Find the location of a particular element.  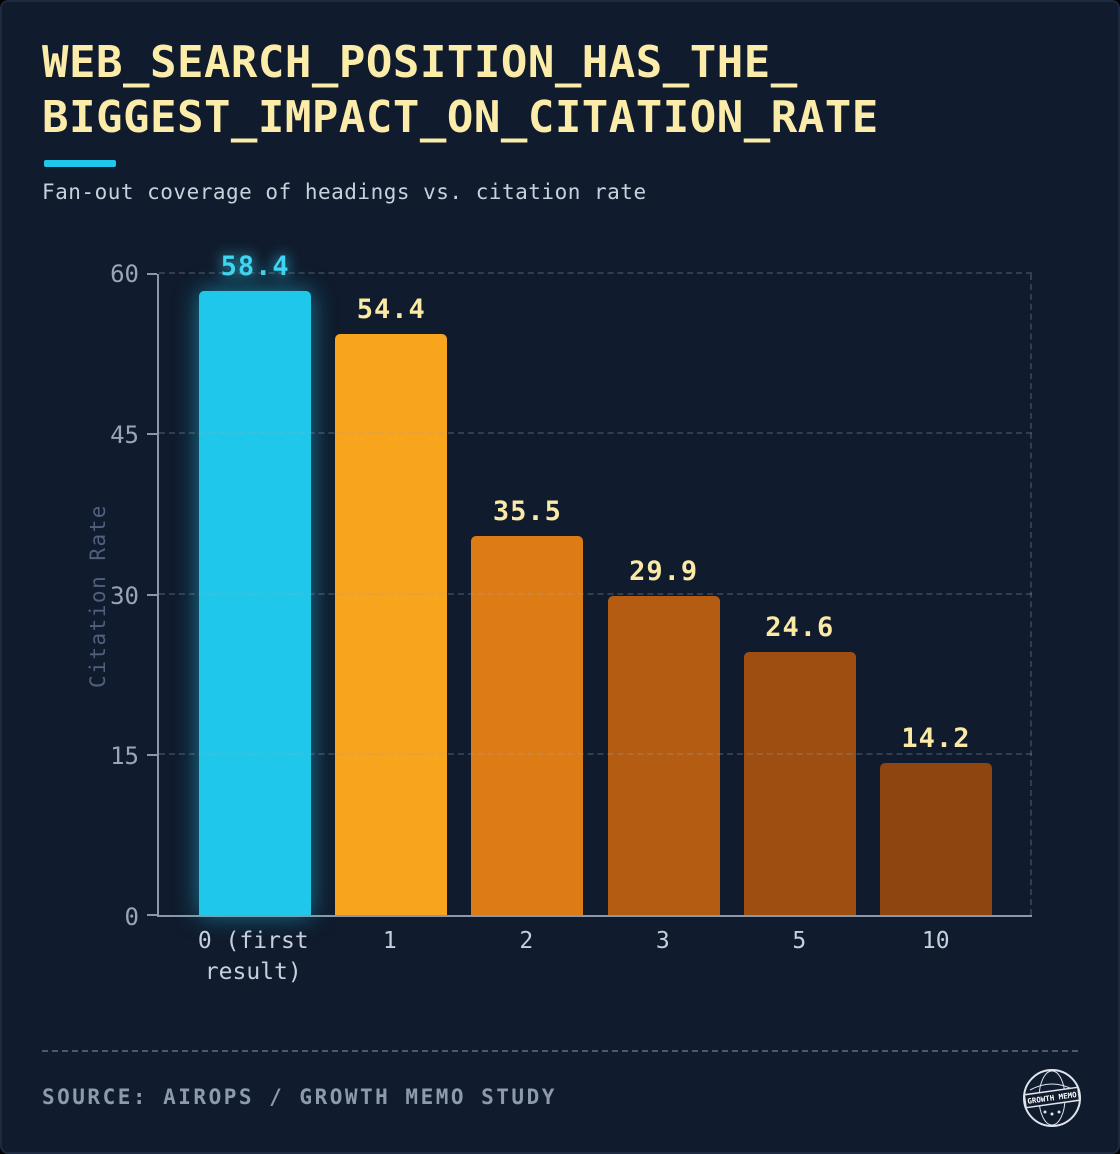

x-axis-label: 10 is located at coordinates (935, 941).